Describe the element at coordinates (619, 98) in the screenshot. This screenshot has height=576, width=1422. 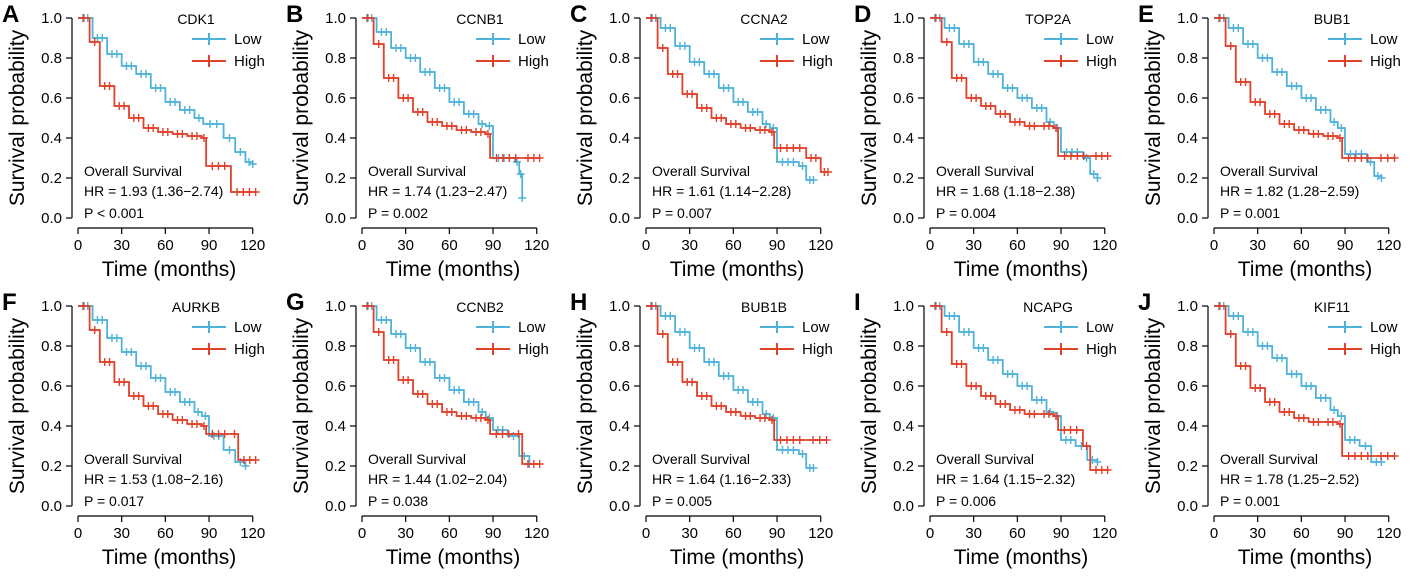
I see `y-tick-label: 0.6` at that location.